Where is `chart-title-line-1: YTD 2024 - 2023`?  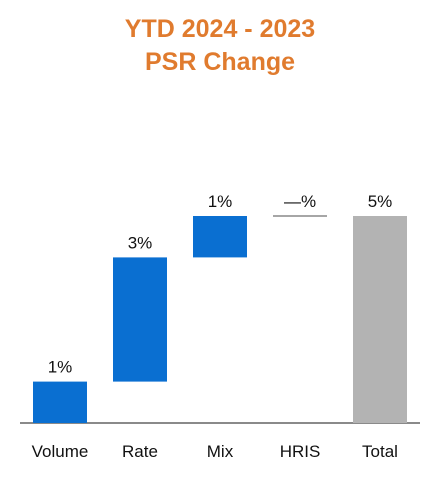
chart-title-line-1: YTD 2024 - 2023 is located at coordinates (220, 29).